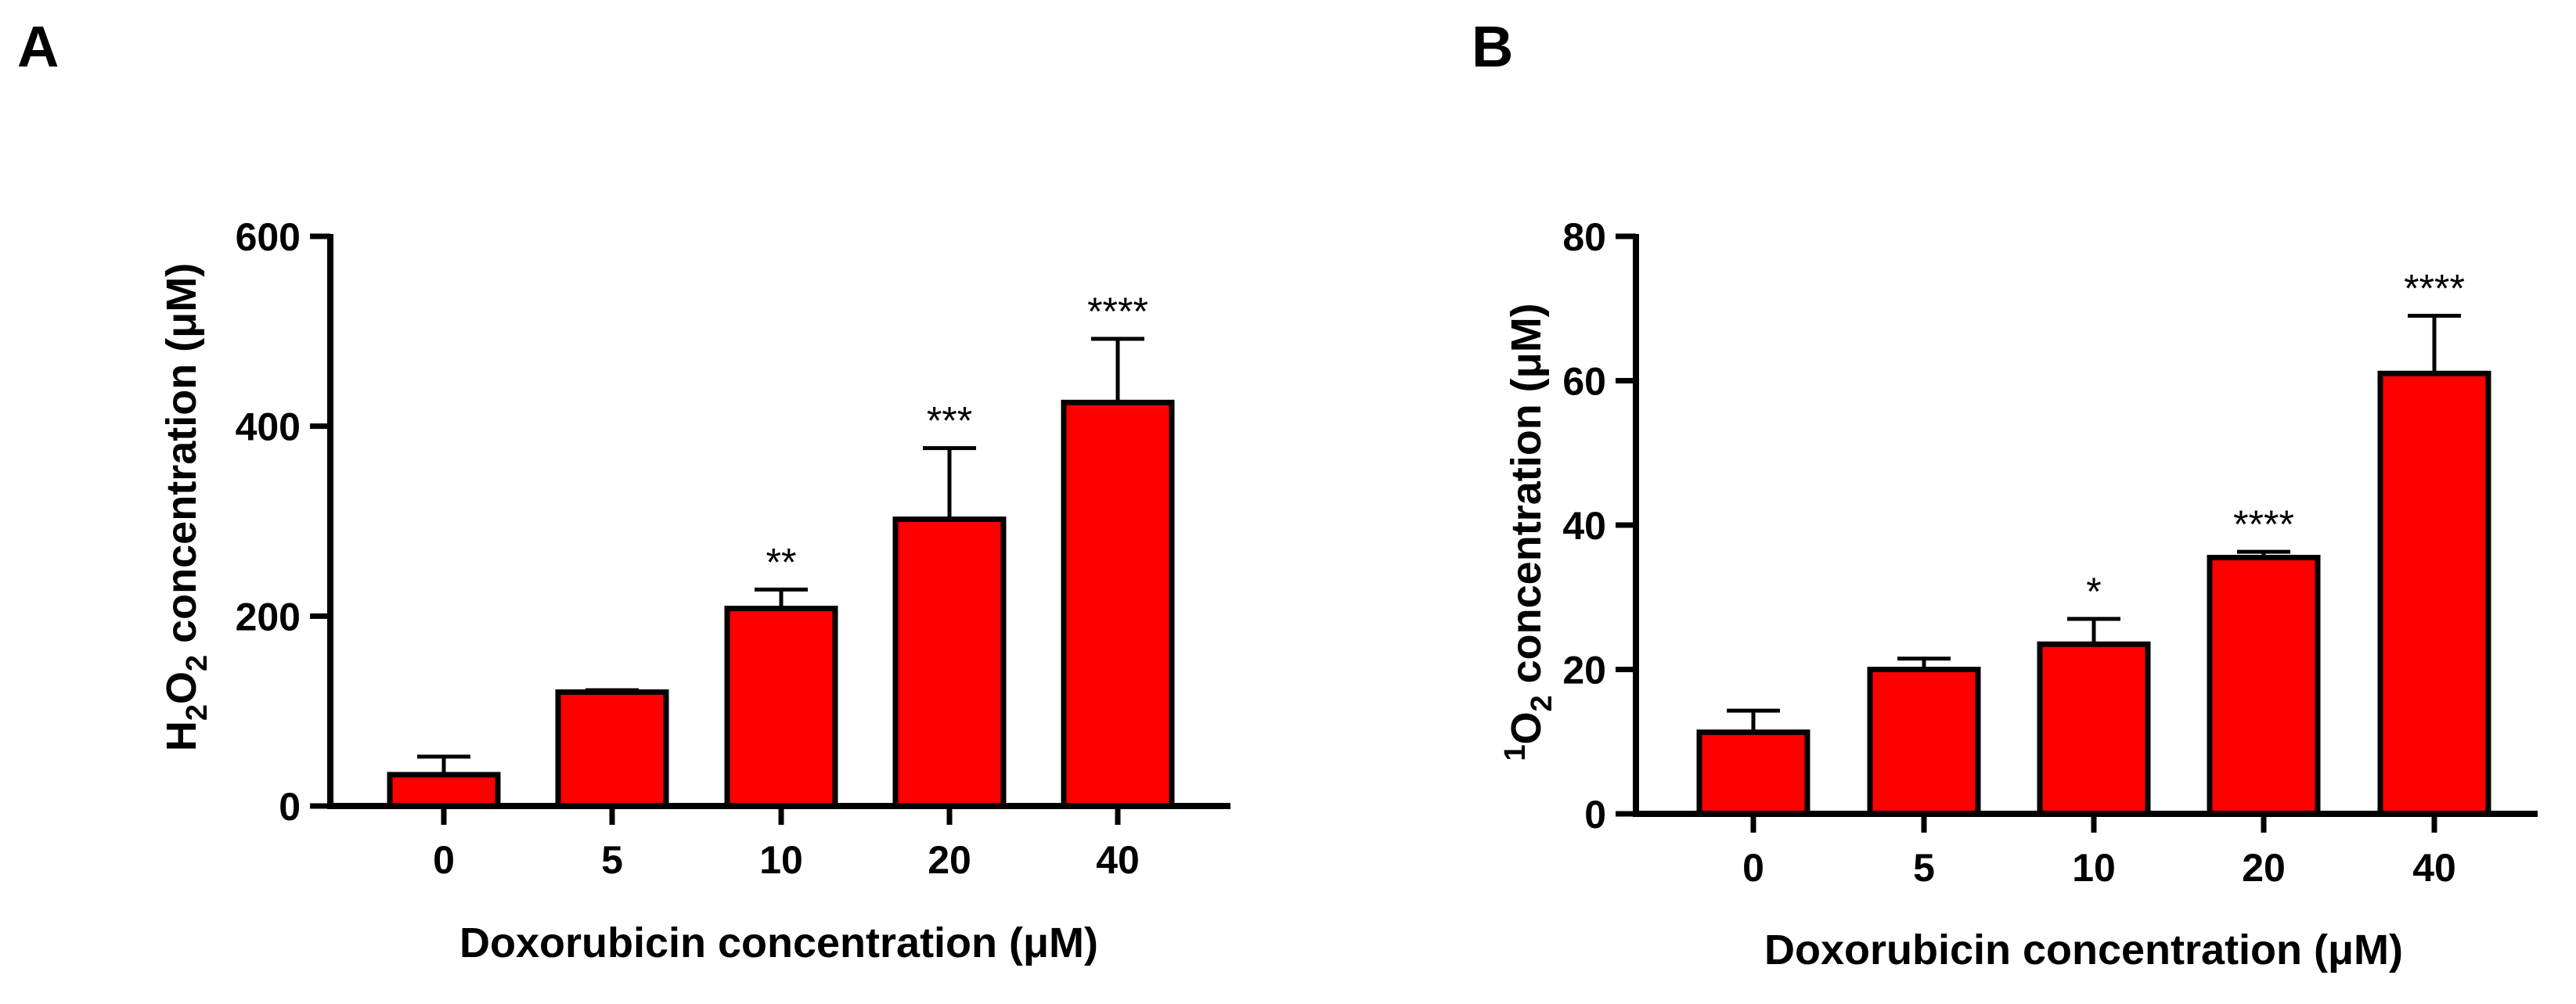 The image size is (2576, 1004). Describe the element at coordinates (1584, 671) in the screenshot. I see `y-tick-label-b: 20` at that location.